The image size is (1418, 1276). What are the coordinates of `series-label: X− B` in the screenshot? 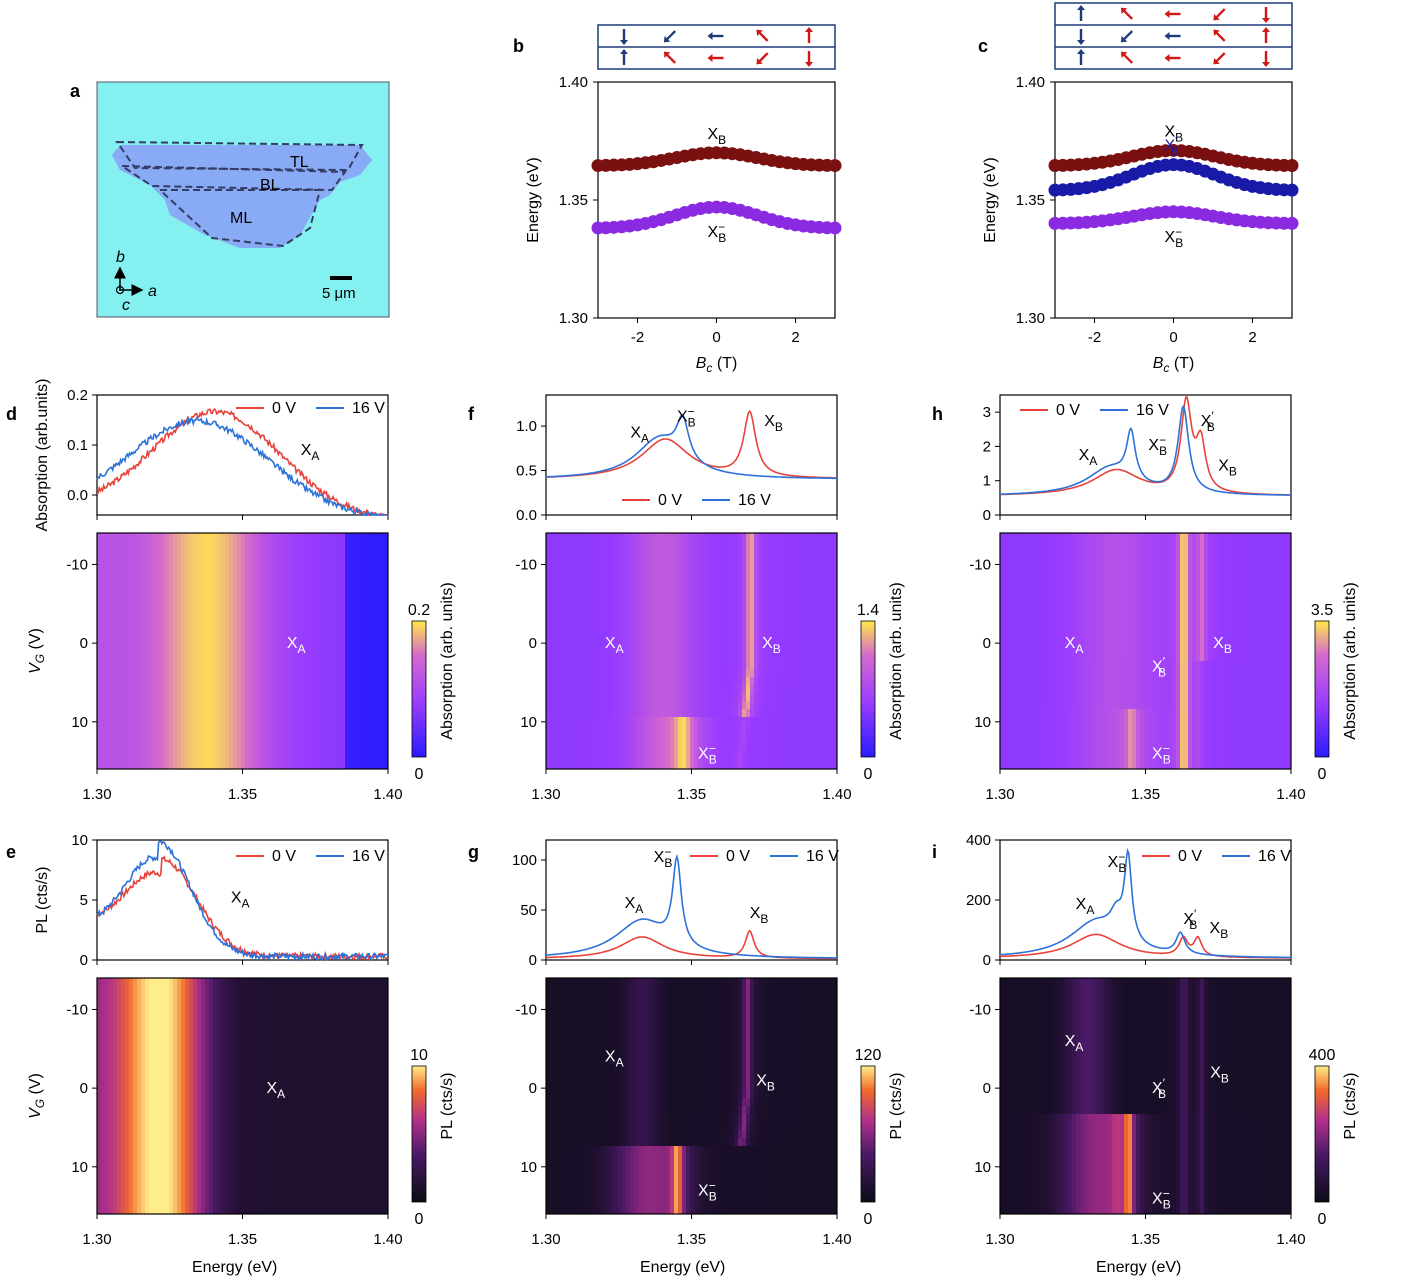 It's located at (717, 232).